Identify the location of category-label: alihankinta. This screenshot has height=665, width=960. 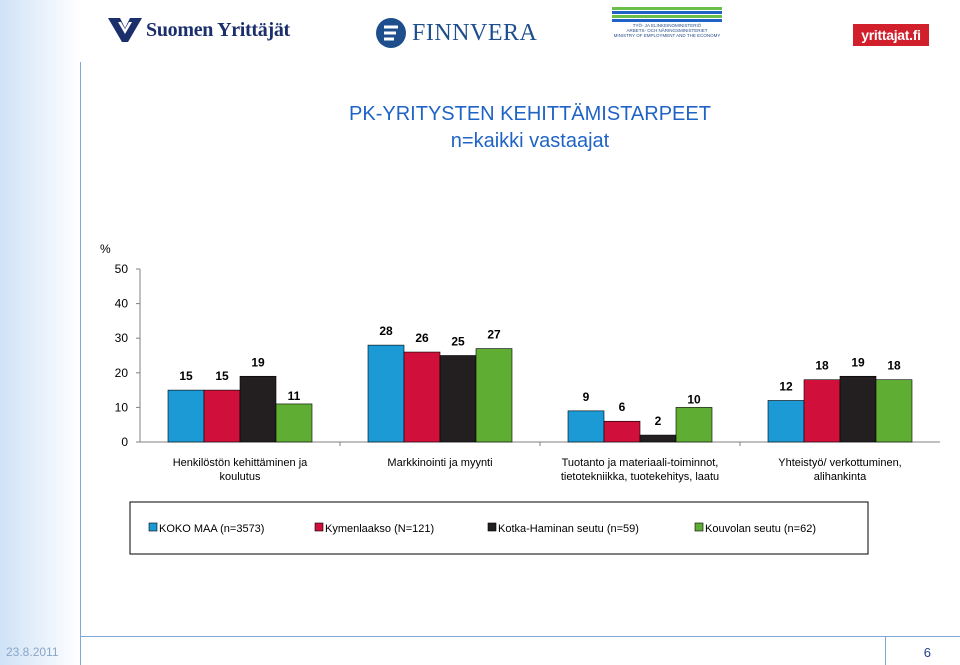
(840, 477).